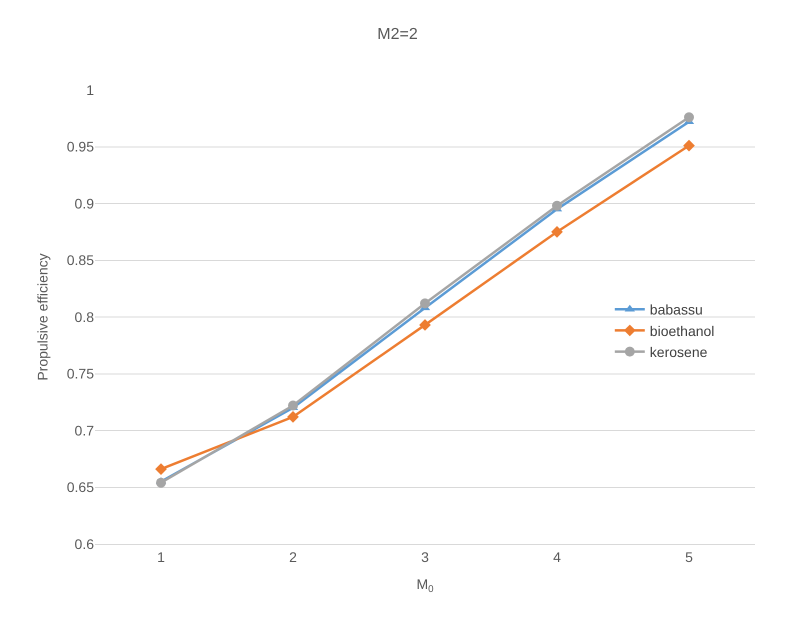  What do you see at coordinates (682, 330) in the screenshot?
I see `legend-label: bioethanol` at bounding box center [682, 330].